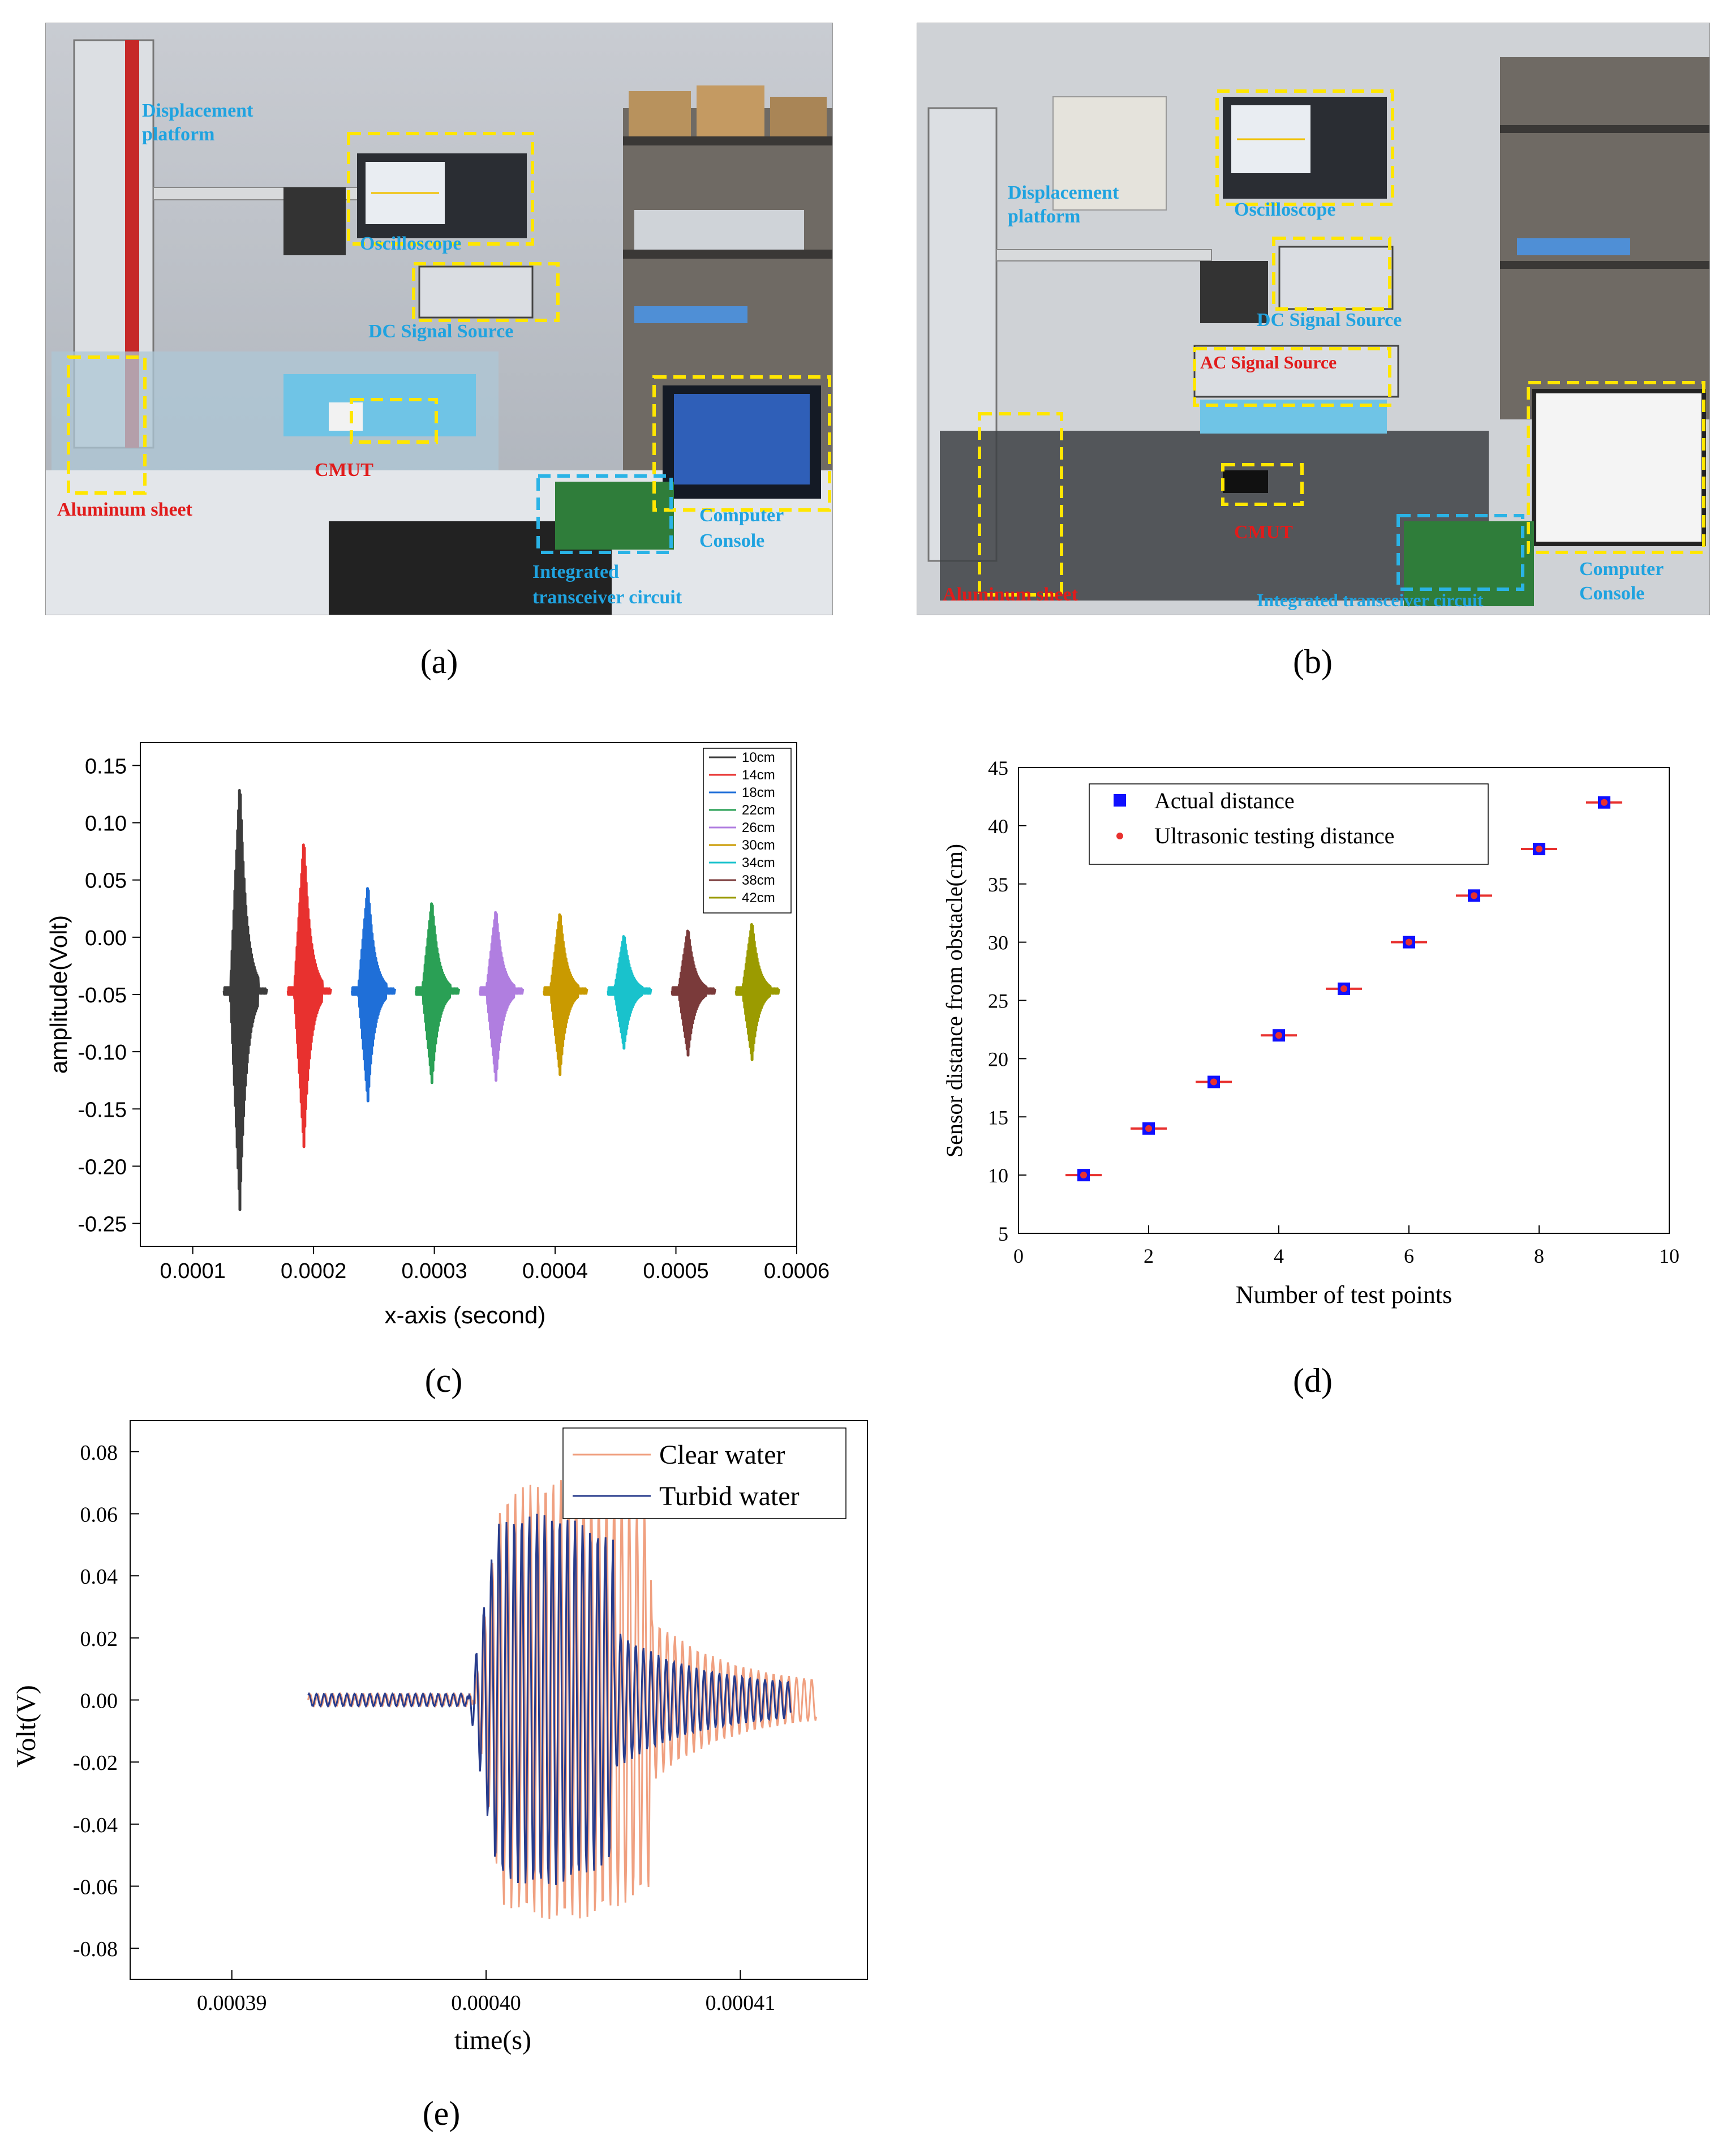 This screenshot has height=2144, width=1736. What do you see at coordinates (394, 421) in the screenshot?
I see `box-cmut-a` at bounding box center [394, 421].